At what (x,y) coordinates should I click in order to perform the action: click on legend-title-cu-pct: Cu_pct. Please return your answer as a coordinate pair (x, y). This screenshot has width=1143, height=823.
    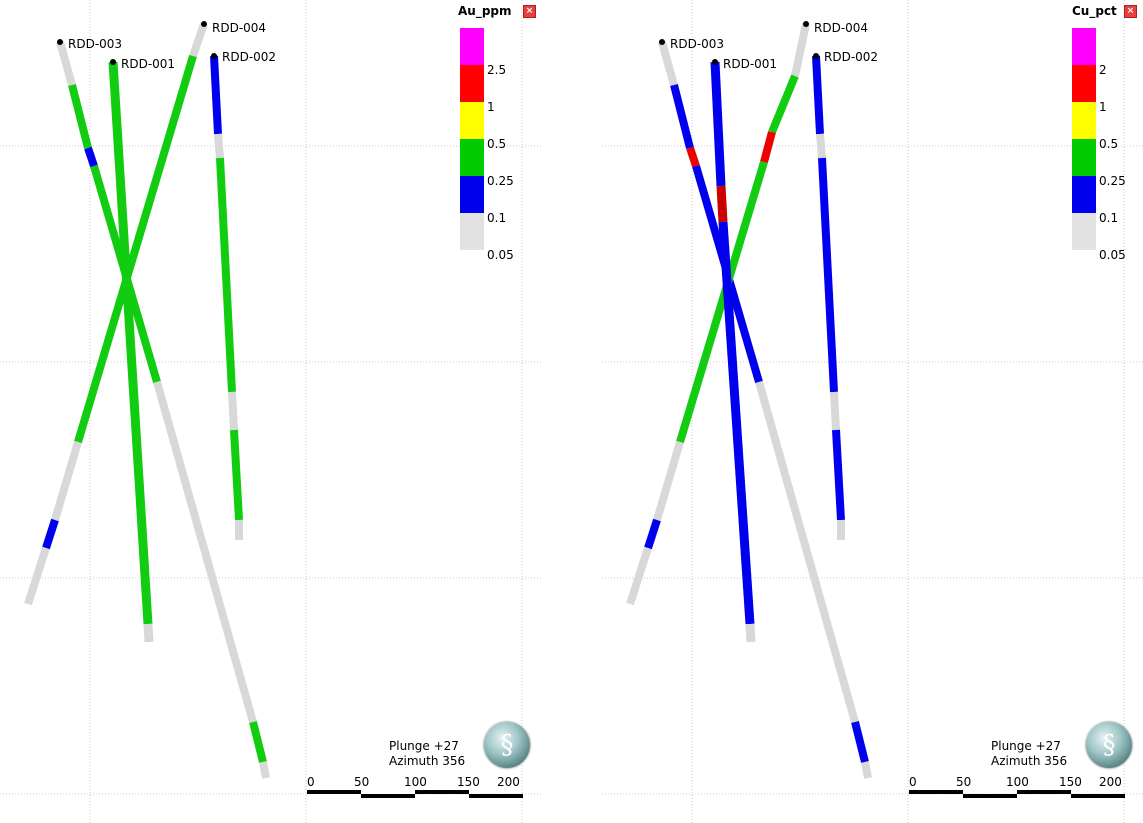
    Looking at the image, I should click on (1094, 11).